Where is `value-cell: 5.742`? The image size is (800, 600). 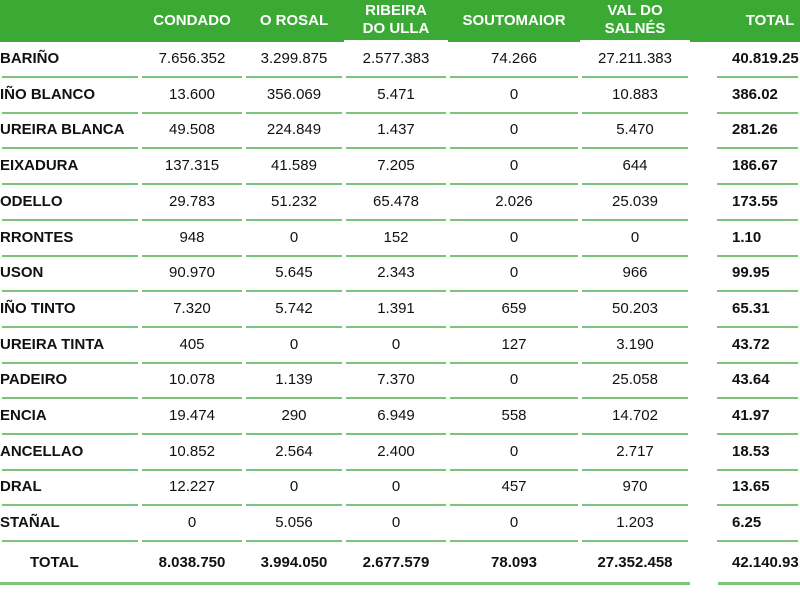
value-cell: 5.742 is located at coordinates (294, 308).